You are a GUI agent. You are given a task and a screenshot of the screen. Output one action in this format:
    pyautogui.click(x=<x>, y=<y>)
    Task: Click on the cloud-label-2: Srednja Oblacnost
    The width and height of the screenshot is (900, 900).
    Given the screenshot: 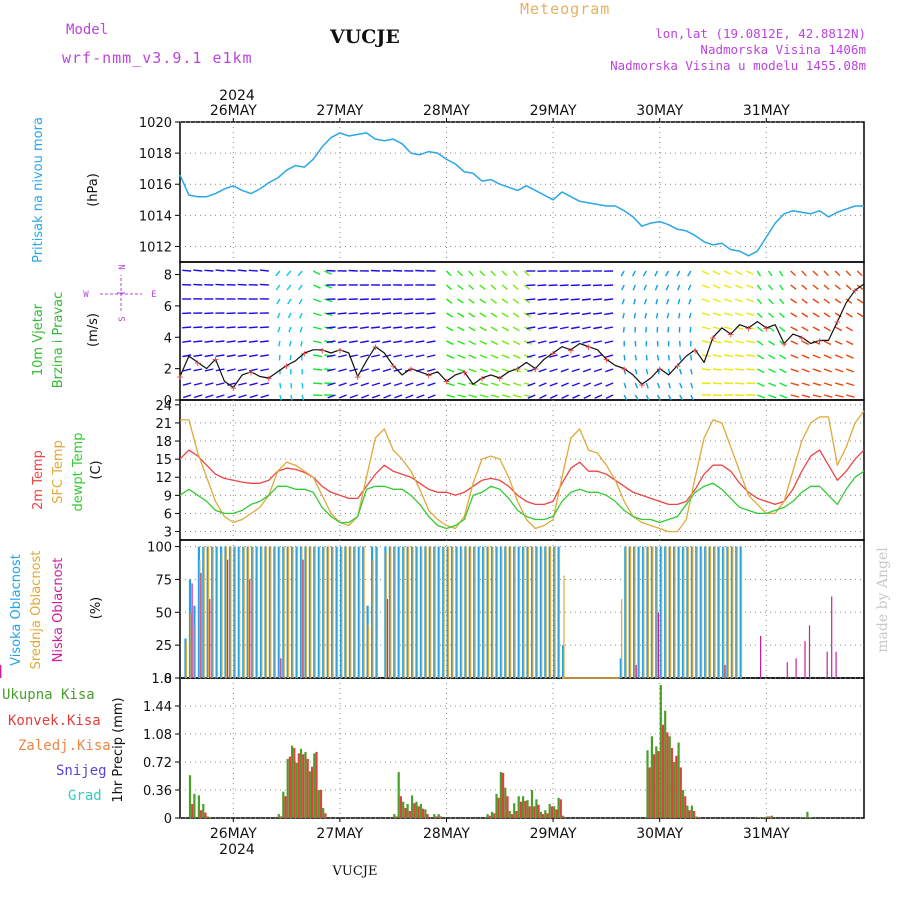 What is the action you would take?
    pyautogui.click(x=36, y=610)
    